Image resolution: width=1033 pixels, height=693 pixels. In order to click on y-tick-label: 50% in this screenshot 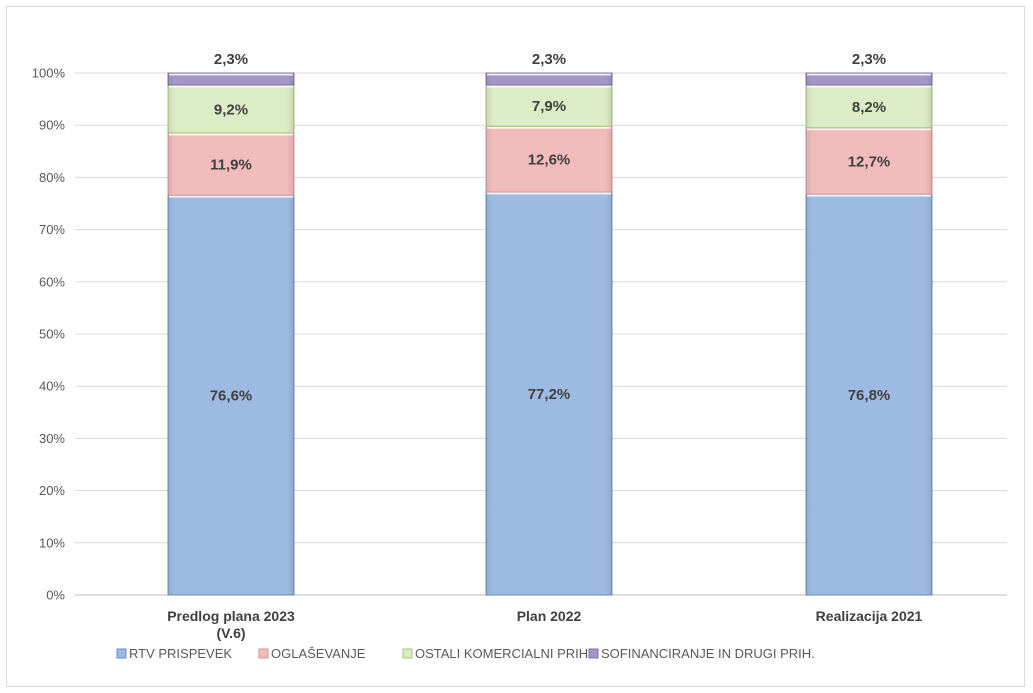, I will do `click(52, 334)`.